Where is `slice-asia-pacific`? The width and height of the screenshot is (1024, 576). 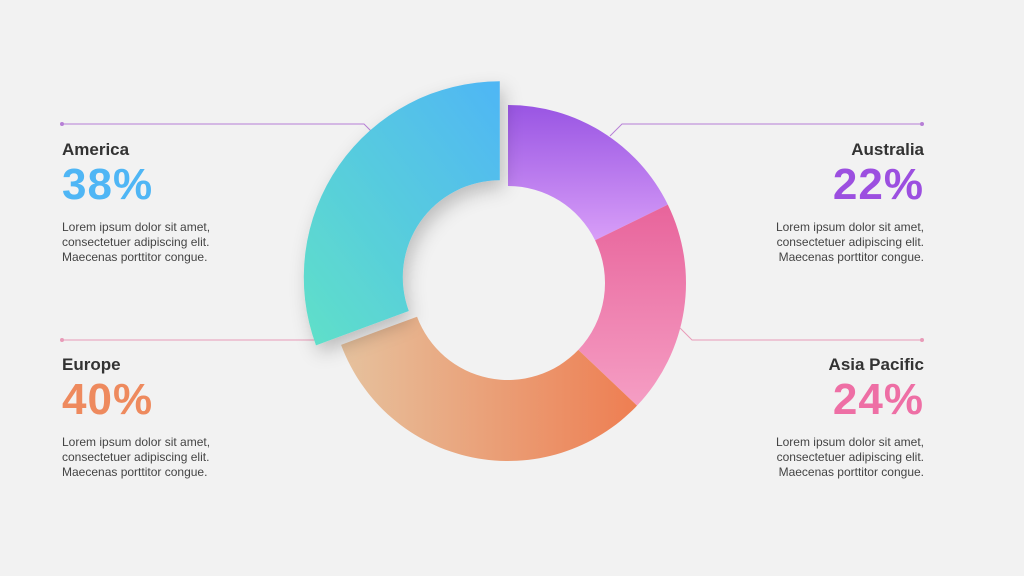 slice-asia-pacific is located at coordinates (632, 305).